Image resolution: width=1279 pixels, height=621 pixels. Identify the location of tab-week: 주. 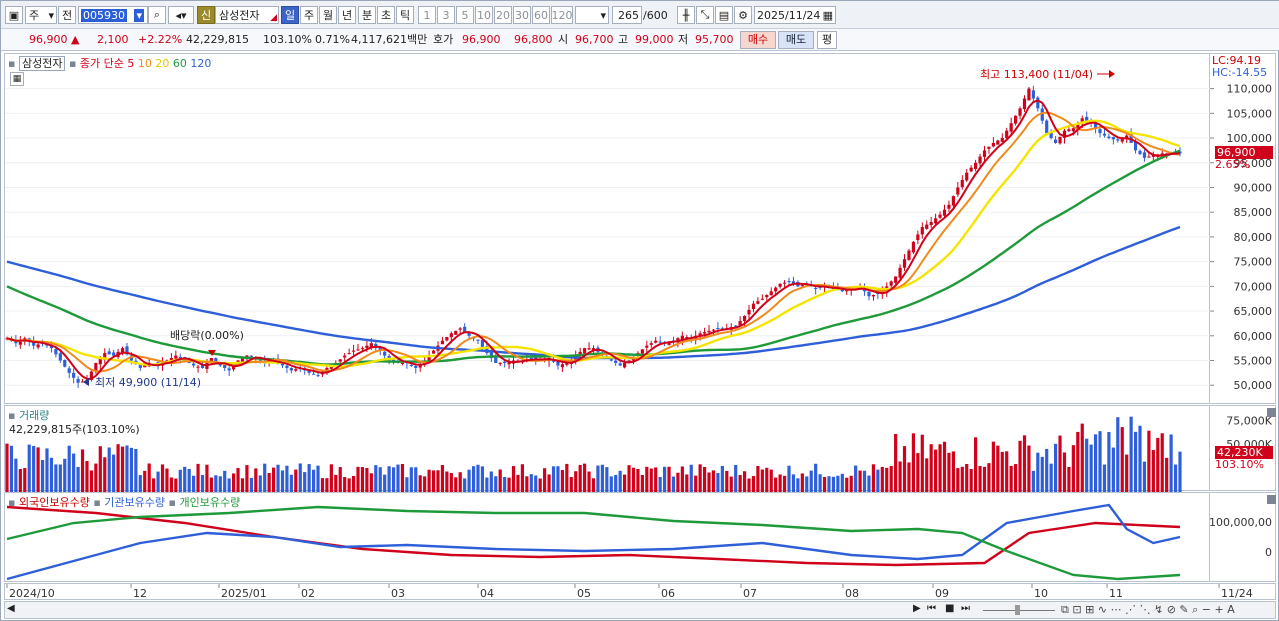
(309, 15).